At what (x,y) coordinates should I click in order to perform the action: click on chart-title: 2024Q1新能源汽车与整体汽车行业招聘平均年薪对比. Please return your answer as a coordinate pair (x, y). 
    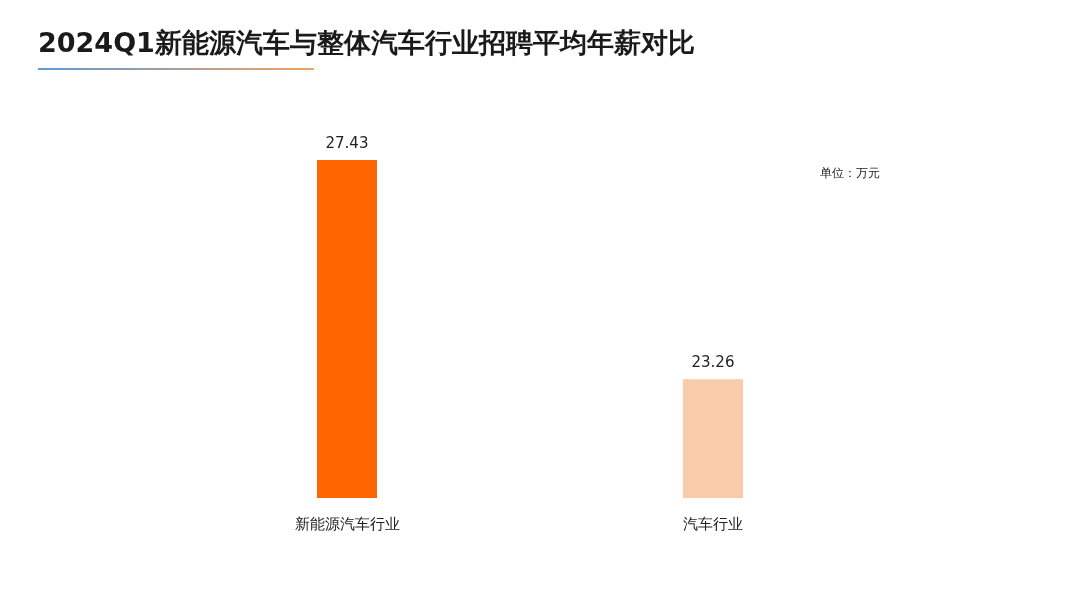
    Looking at the image, I should click on (366, 42).